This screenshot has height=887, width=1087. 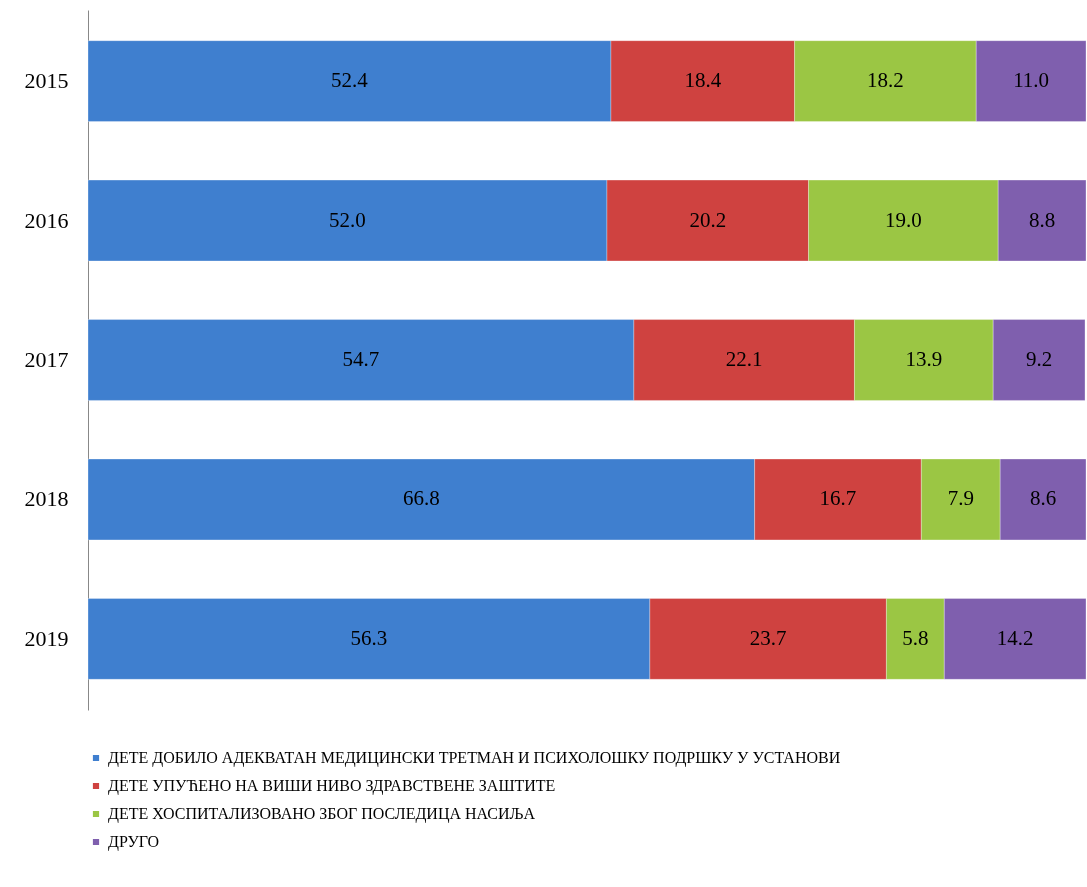 What do you see at coordinates (46, 220) in the screenshot?
I see `y-tick-label: 2016` at bounding box center [46, 220].